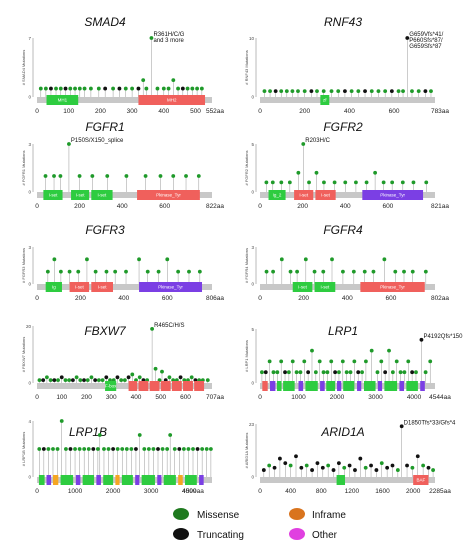 The height and width of the screenshot is (550, 476). What do you see at coordinates (164, 206) in the screenshot?
I see `x-tick-fgfr1-3: 600` at bounding box center [164, 206].